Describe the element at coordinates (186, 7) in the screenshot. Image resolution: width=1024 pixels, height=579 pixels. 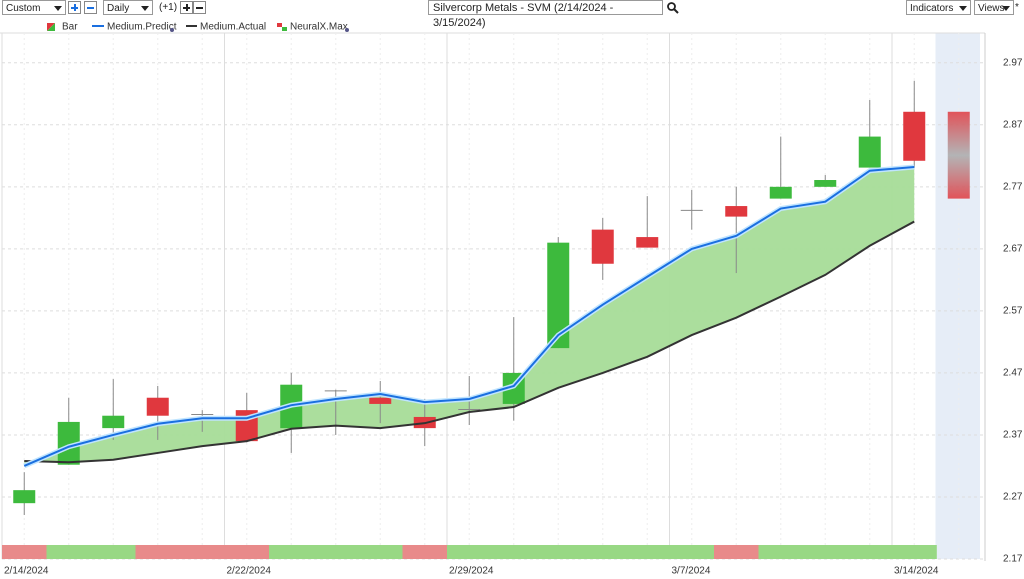
I see `offset-plus` at that location.